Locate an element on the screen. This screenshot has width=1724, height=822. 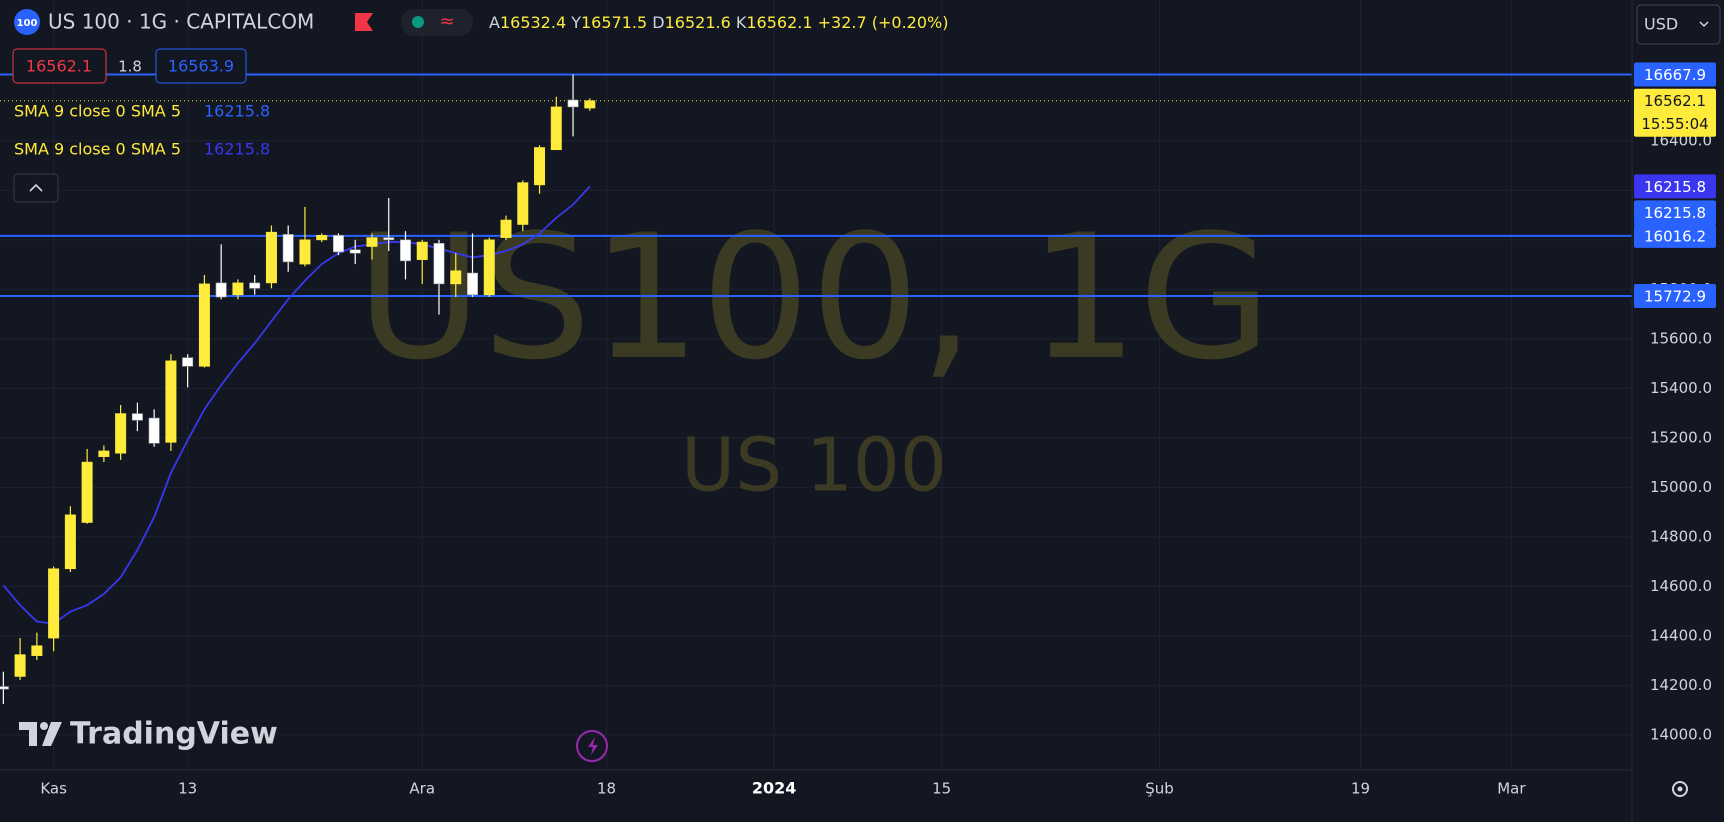
x-tick-label: 2024 is located at coordinates (774, 788).